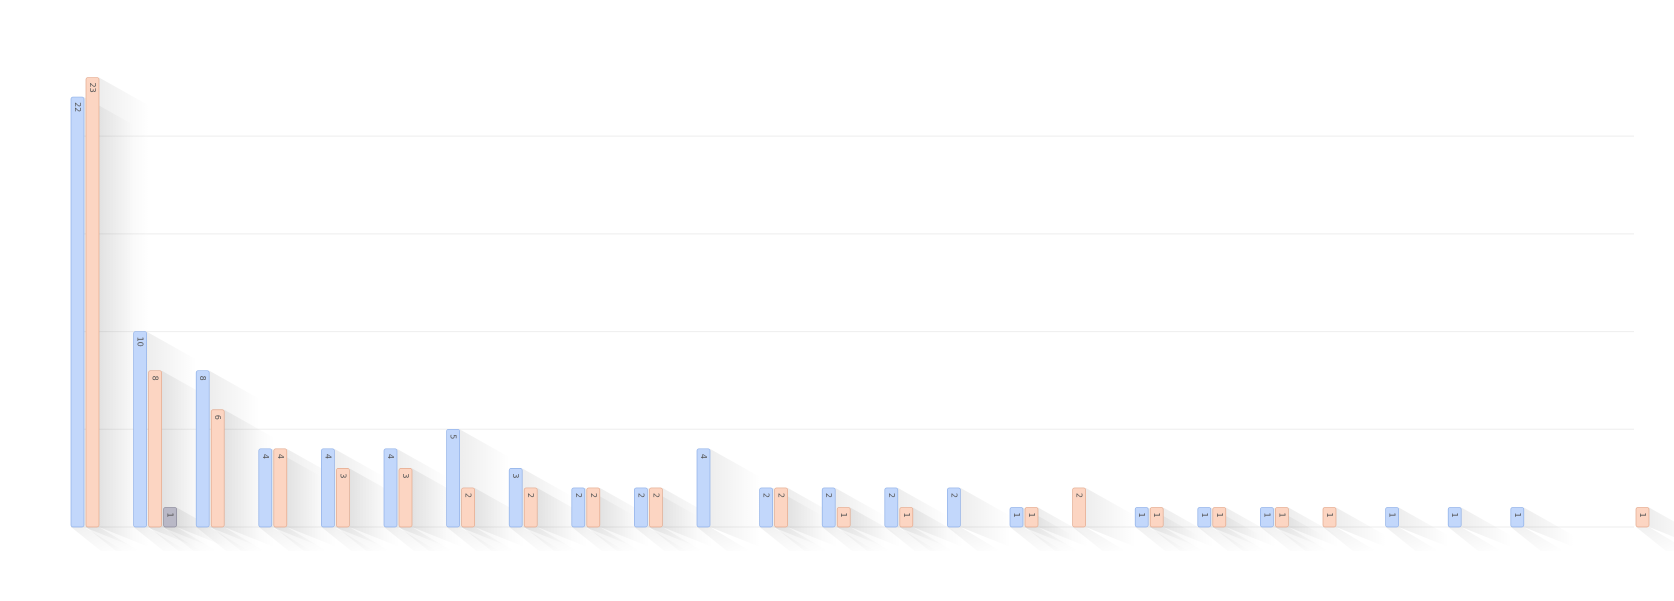 Image resolution: width=1674 pixels, height=601 pixels. Describe the element at coordinates (92, 88) in the screenshot. I see `data-label: 23` at that location.